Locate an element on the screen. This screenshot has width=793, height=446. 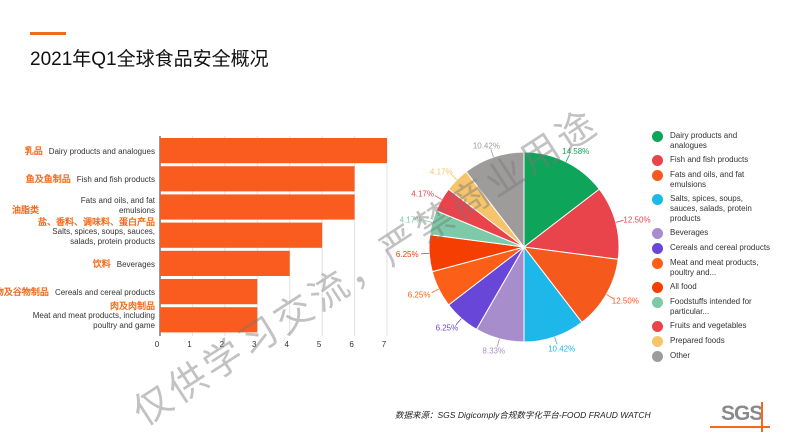
logo-line is located at coordinates (740, 427).